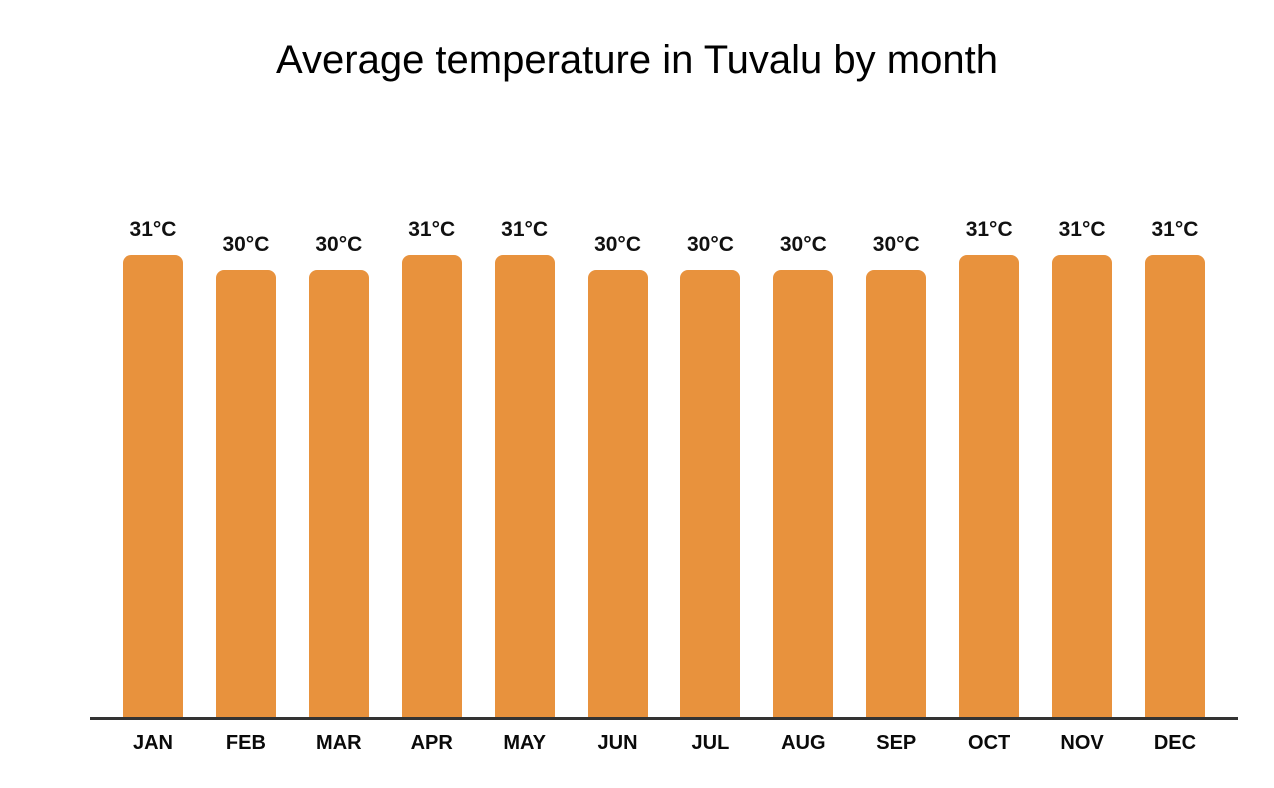  I want to click on chart-title: Average temperature in Tuvalu by month, so click(637, 60).